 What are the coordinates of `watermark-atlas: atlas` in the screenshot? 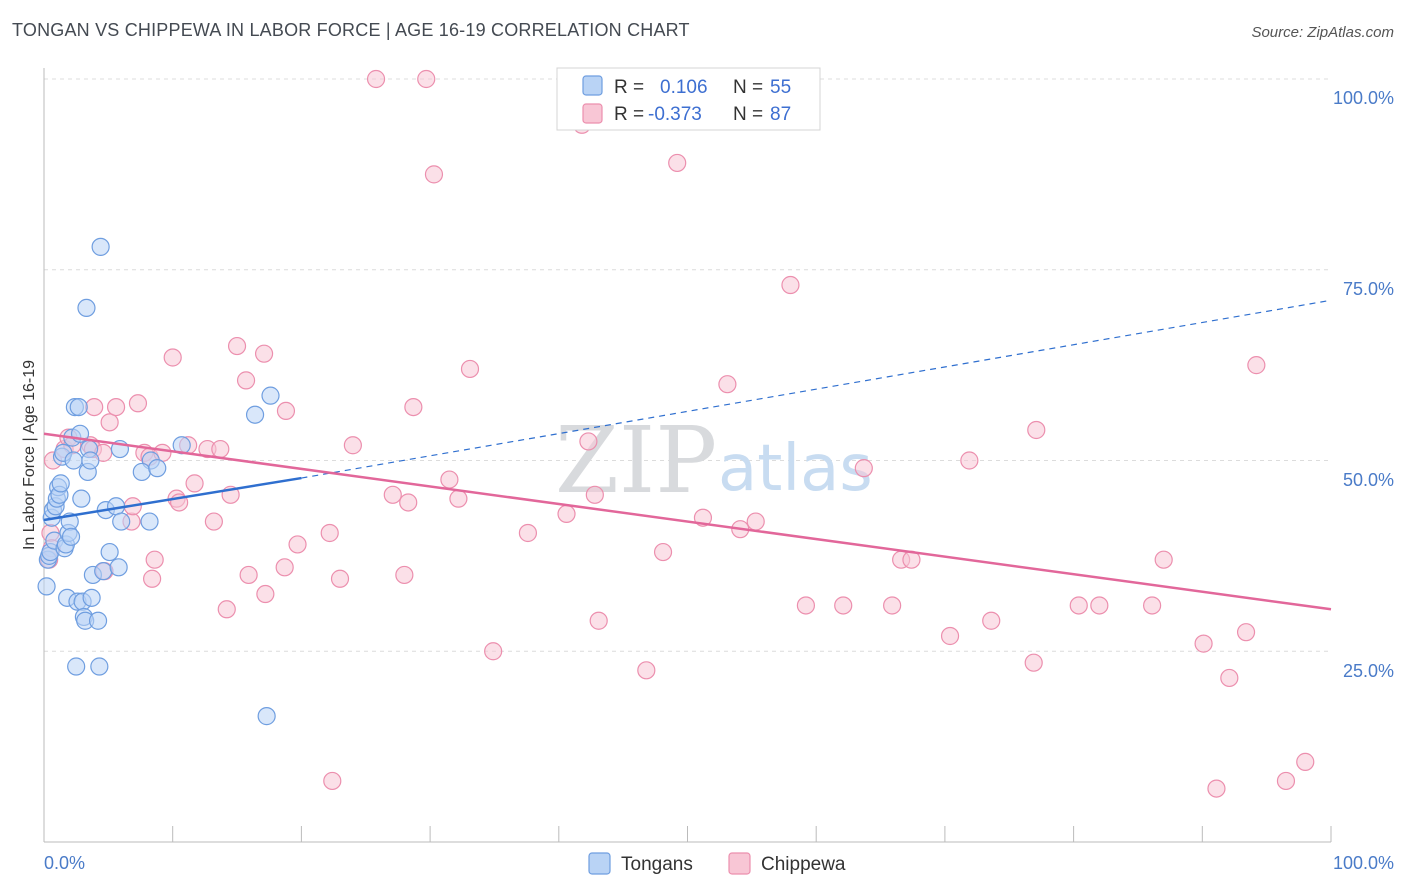 It's located at (795, 469).